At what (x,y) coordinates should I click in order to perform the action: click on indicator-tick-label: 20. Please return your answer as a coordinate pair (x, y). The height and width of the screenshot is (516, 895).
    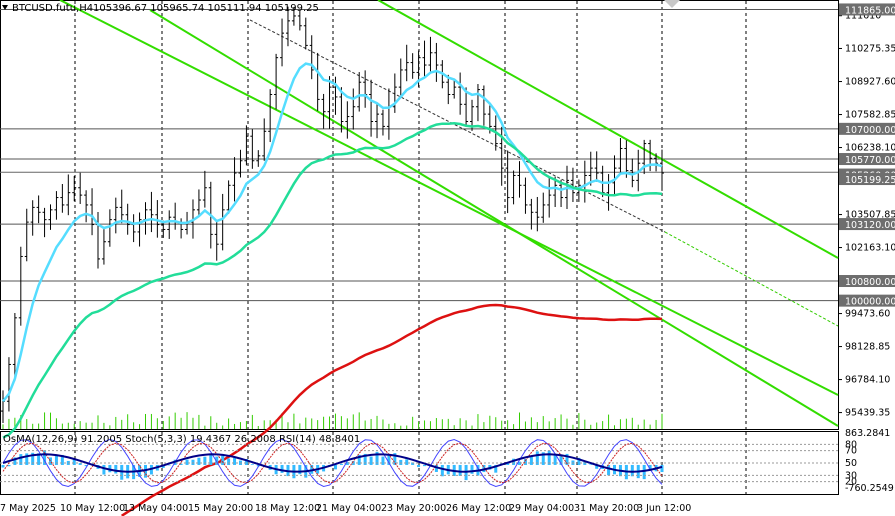
    Looking at the image, I should click on (851, 482).